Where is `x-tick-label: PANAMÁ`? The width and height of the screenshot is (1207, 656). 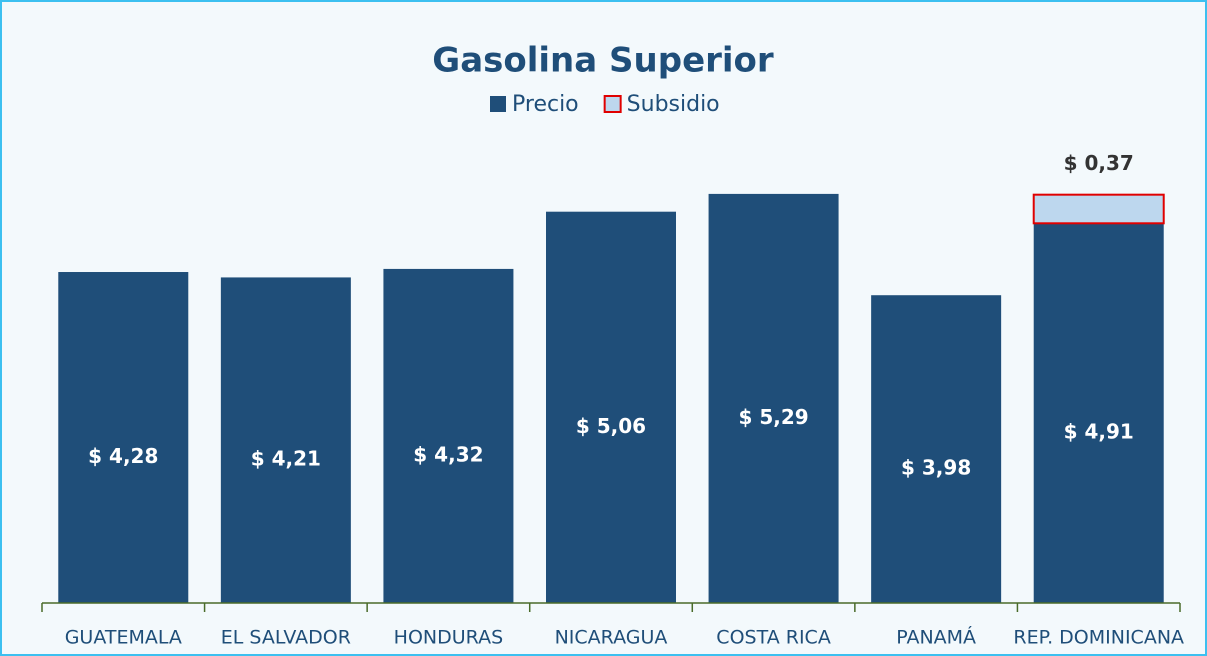 x-tick-label: PANAMÁ is located at coordinates (936, 637).